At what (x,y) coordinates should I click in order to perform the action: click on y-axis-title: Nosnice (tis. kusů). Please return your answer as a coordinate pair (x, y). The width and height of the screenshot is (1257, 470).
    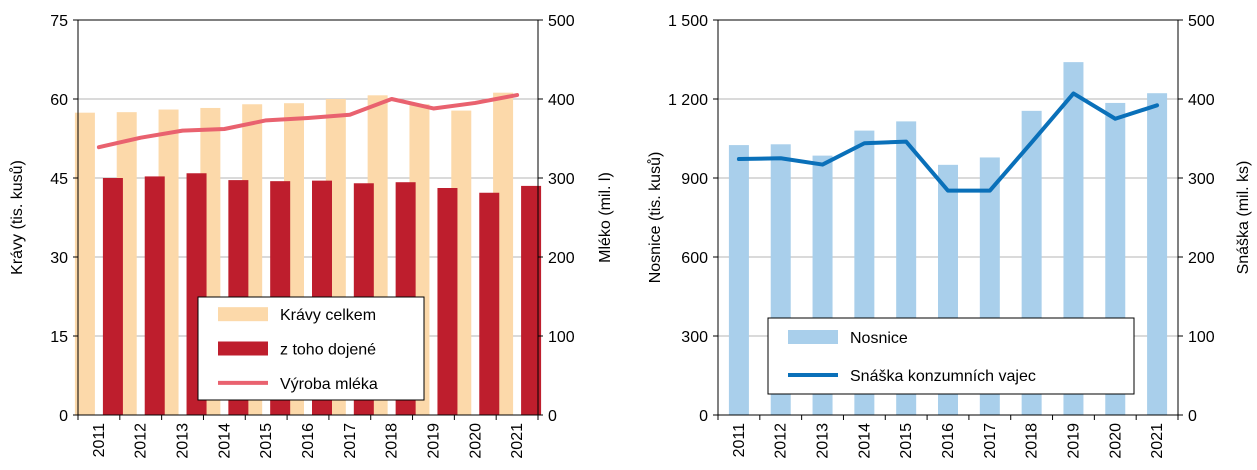
    Looking at the image, I should click on (655, 218).